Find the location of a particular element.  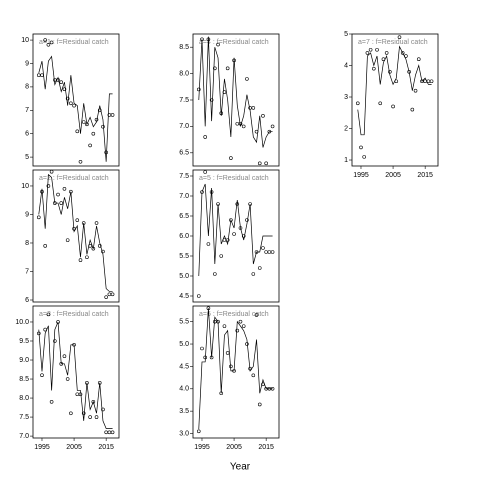

y-tick-label: 6.0 is located at coordinates (184, 236).